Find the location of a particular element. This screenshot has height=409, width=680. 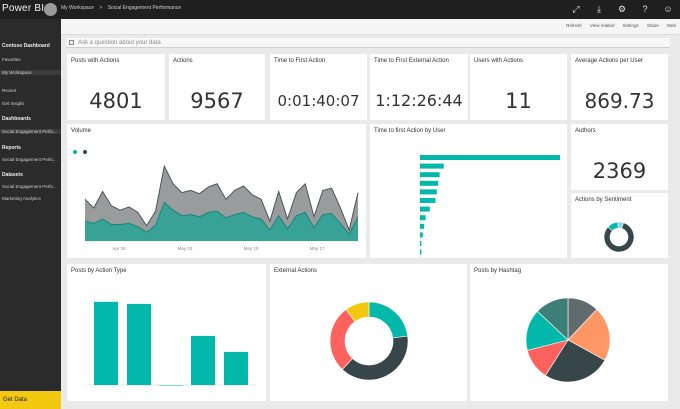

action-type-tile: Posts by Action Type is located at coordinates (166, 332).